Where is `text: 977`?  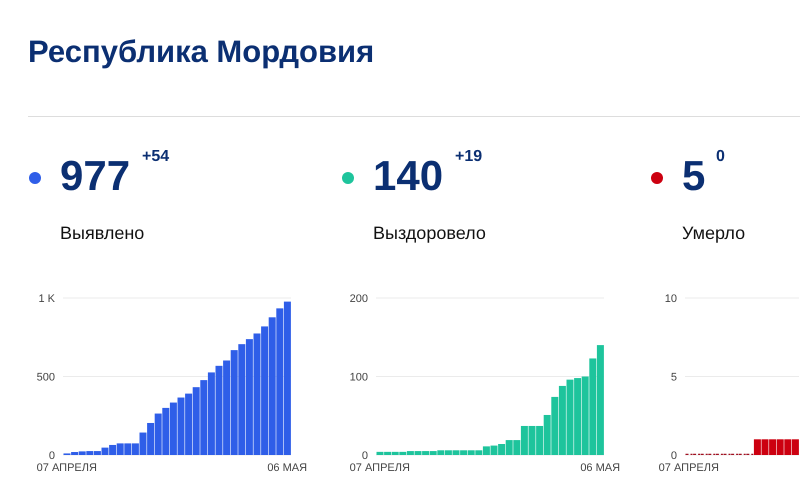 text: 977 is located at coordinates (95, 176).